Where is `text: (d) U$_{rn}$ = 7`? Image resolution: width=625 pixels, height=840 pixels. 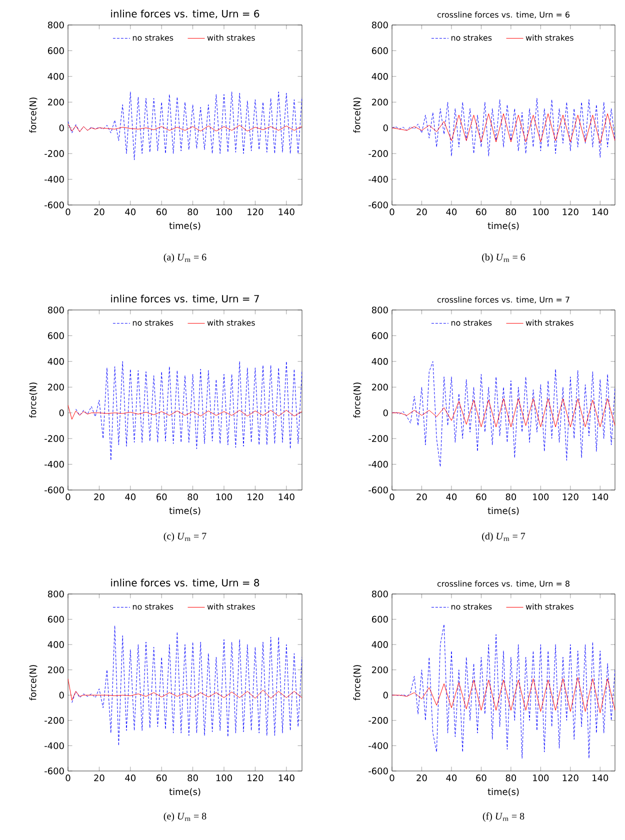
text: (d) U$_{rn}$ = 7 is located at coordinates (504, 537).